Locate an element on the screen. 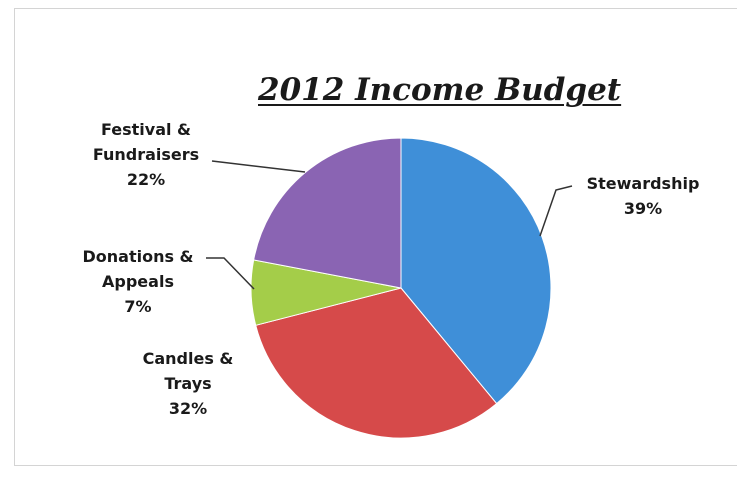  slice-label-candles-trays-name-line1: Candles & is located at coordinates (188, 358).